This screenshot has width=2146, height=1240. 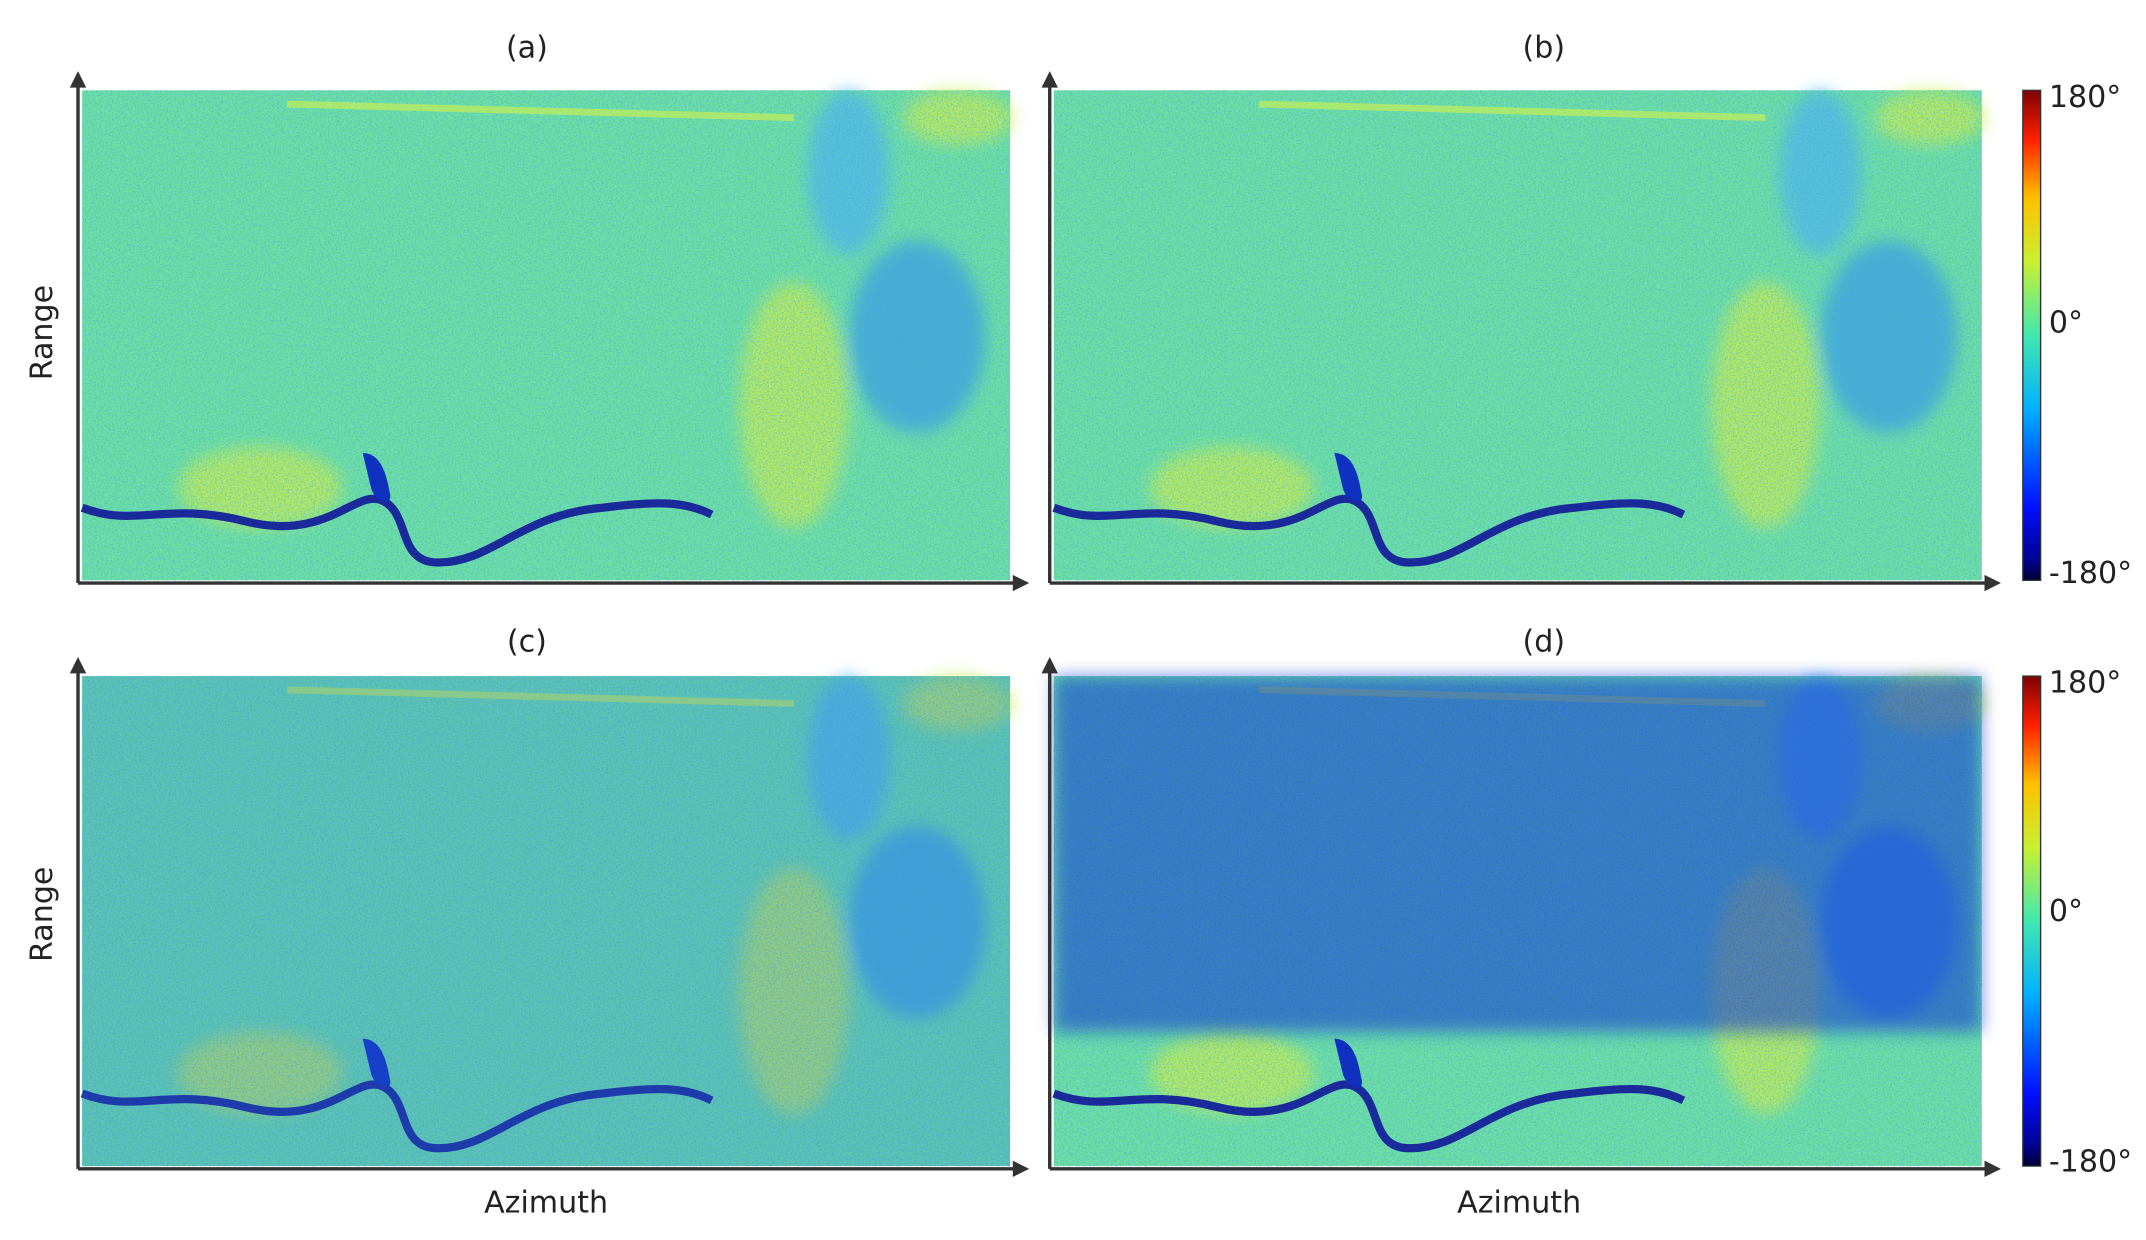 What do you see at coordinates (527, 641) in the screenshot?
I see `panel-label: (c)` at bounding box center [527, 641].